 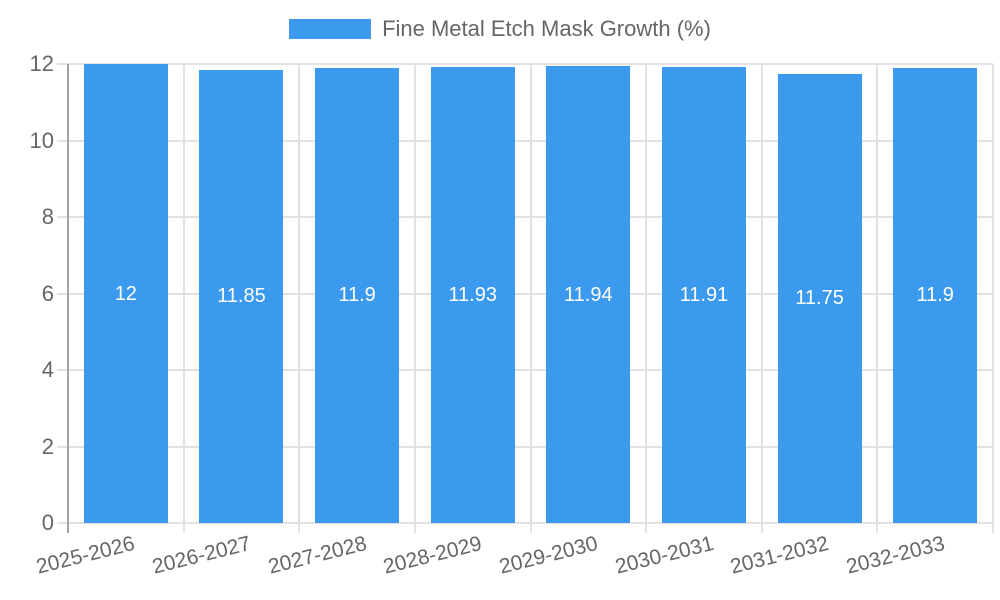 I want to click on x-tick-label-text: 2031-2032, so click(x=780, y=555).